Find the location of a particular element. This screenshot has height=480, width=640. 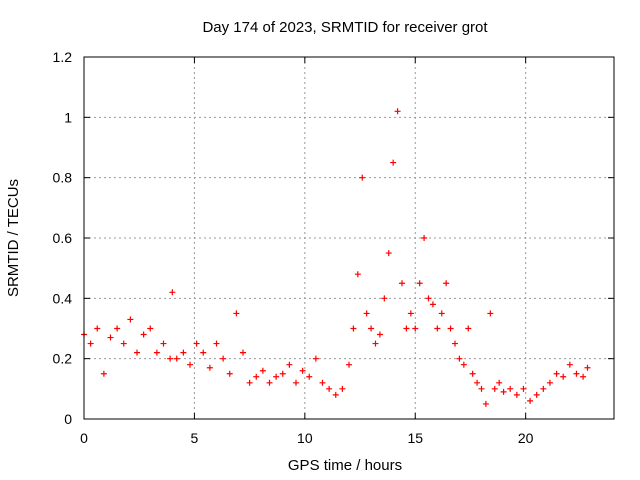

x-tick-label: 5 is located at coordinates (195, 438).